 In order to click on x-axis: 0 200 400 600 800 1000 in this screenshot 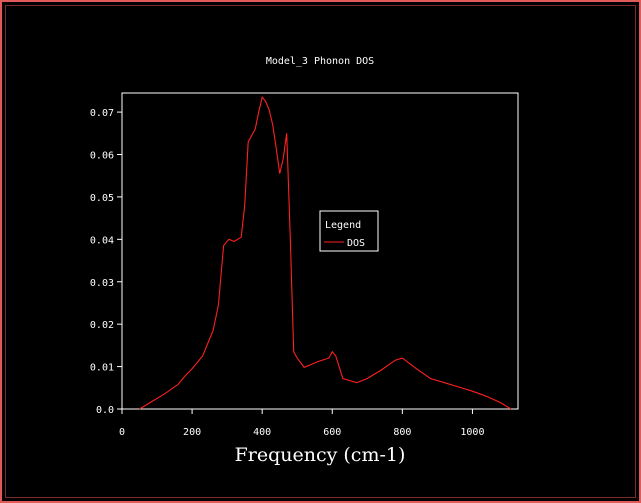, I will do `click(301, 423)`.